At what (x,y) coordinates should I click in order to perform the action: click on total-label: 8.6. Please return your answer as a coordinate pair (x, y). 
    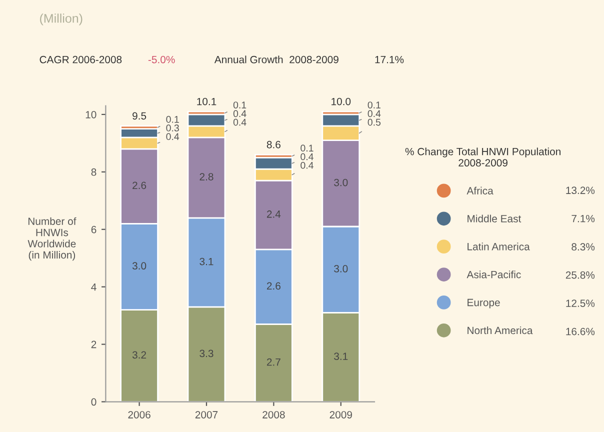
    Looking at the image, I should click on (273, 144).